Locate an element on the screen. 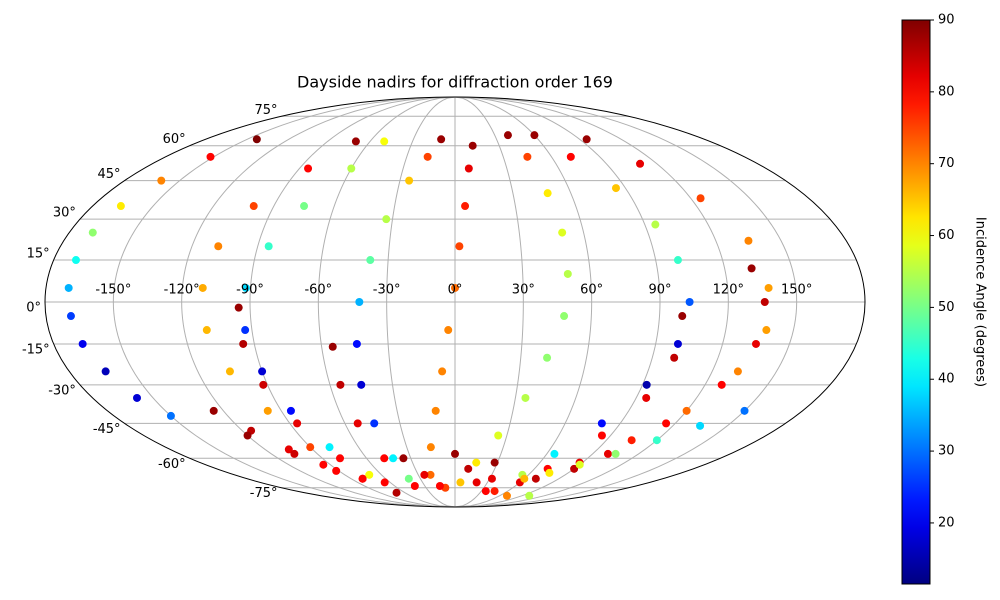 This screenshot has width=1000, height=600. y-tick-label: 45° is located at coordinates (109, 174).